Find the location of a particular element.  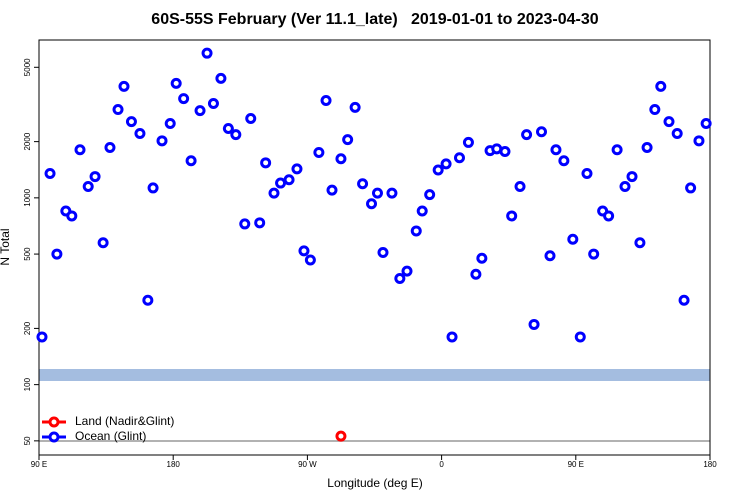

coverage-band is located at coordinates (374, 375).